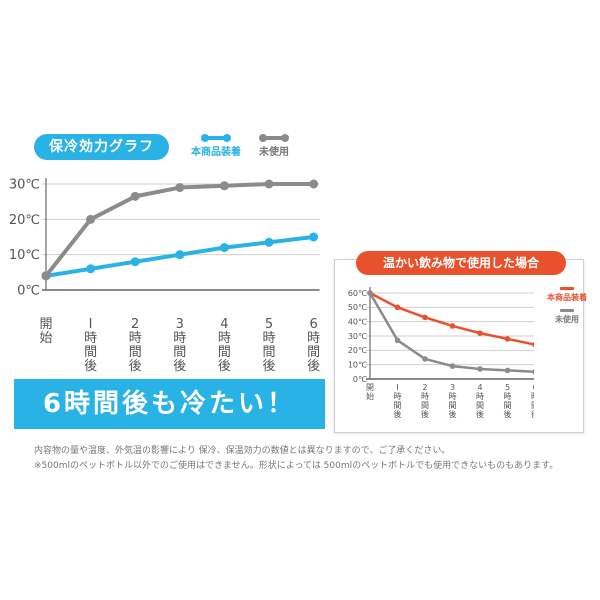 Image resolution: width=600 pixels, height=600 pixels. Describe the element at coordinates (274, 138) in the screenshot. I see `legend-swatch-unused` at that location.